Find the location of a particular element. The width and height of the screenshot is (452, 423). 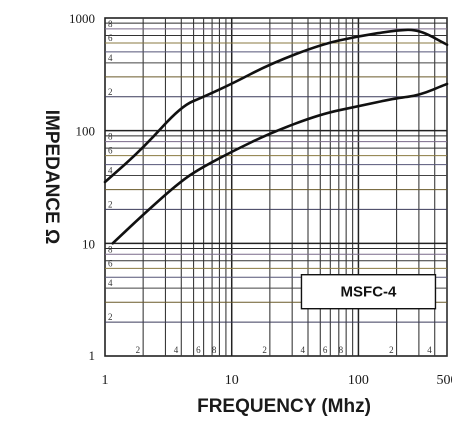

x-axis-title: FREQUENCY (Mhz) is located at coordinates (284, 406).